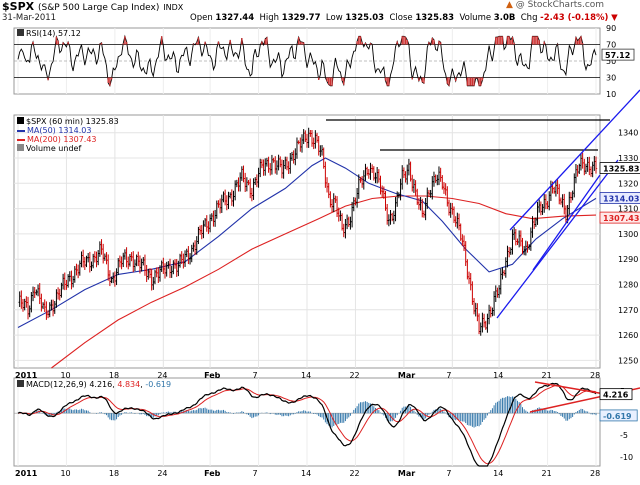 The height and width of the screenshot is (485, 640). I want to click on low-label: Low, so click(334, 18).